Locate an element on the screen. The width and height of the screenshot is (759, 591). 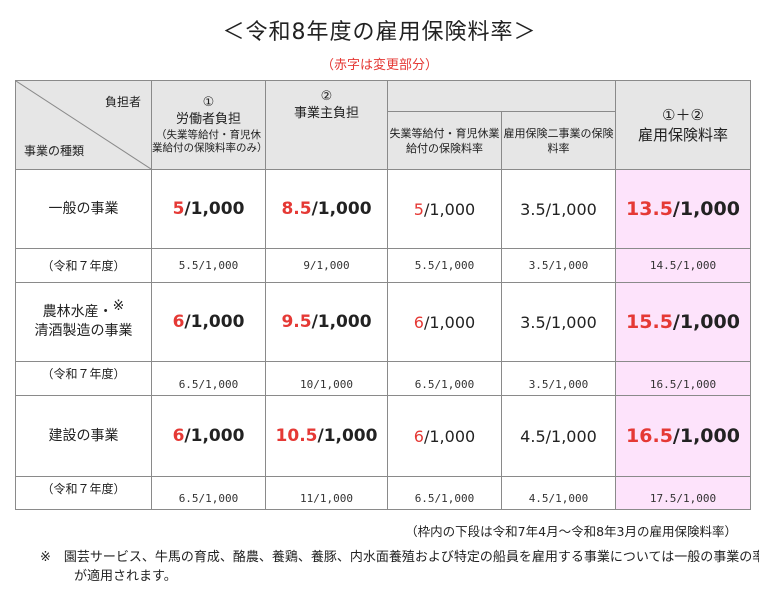
prev-rate: 9/1,000 is located at coordinates (326, 265).